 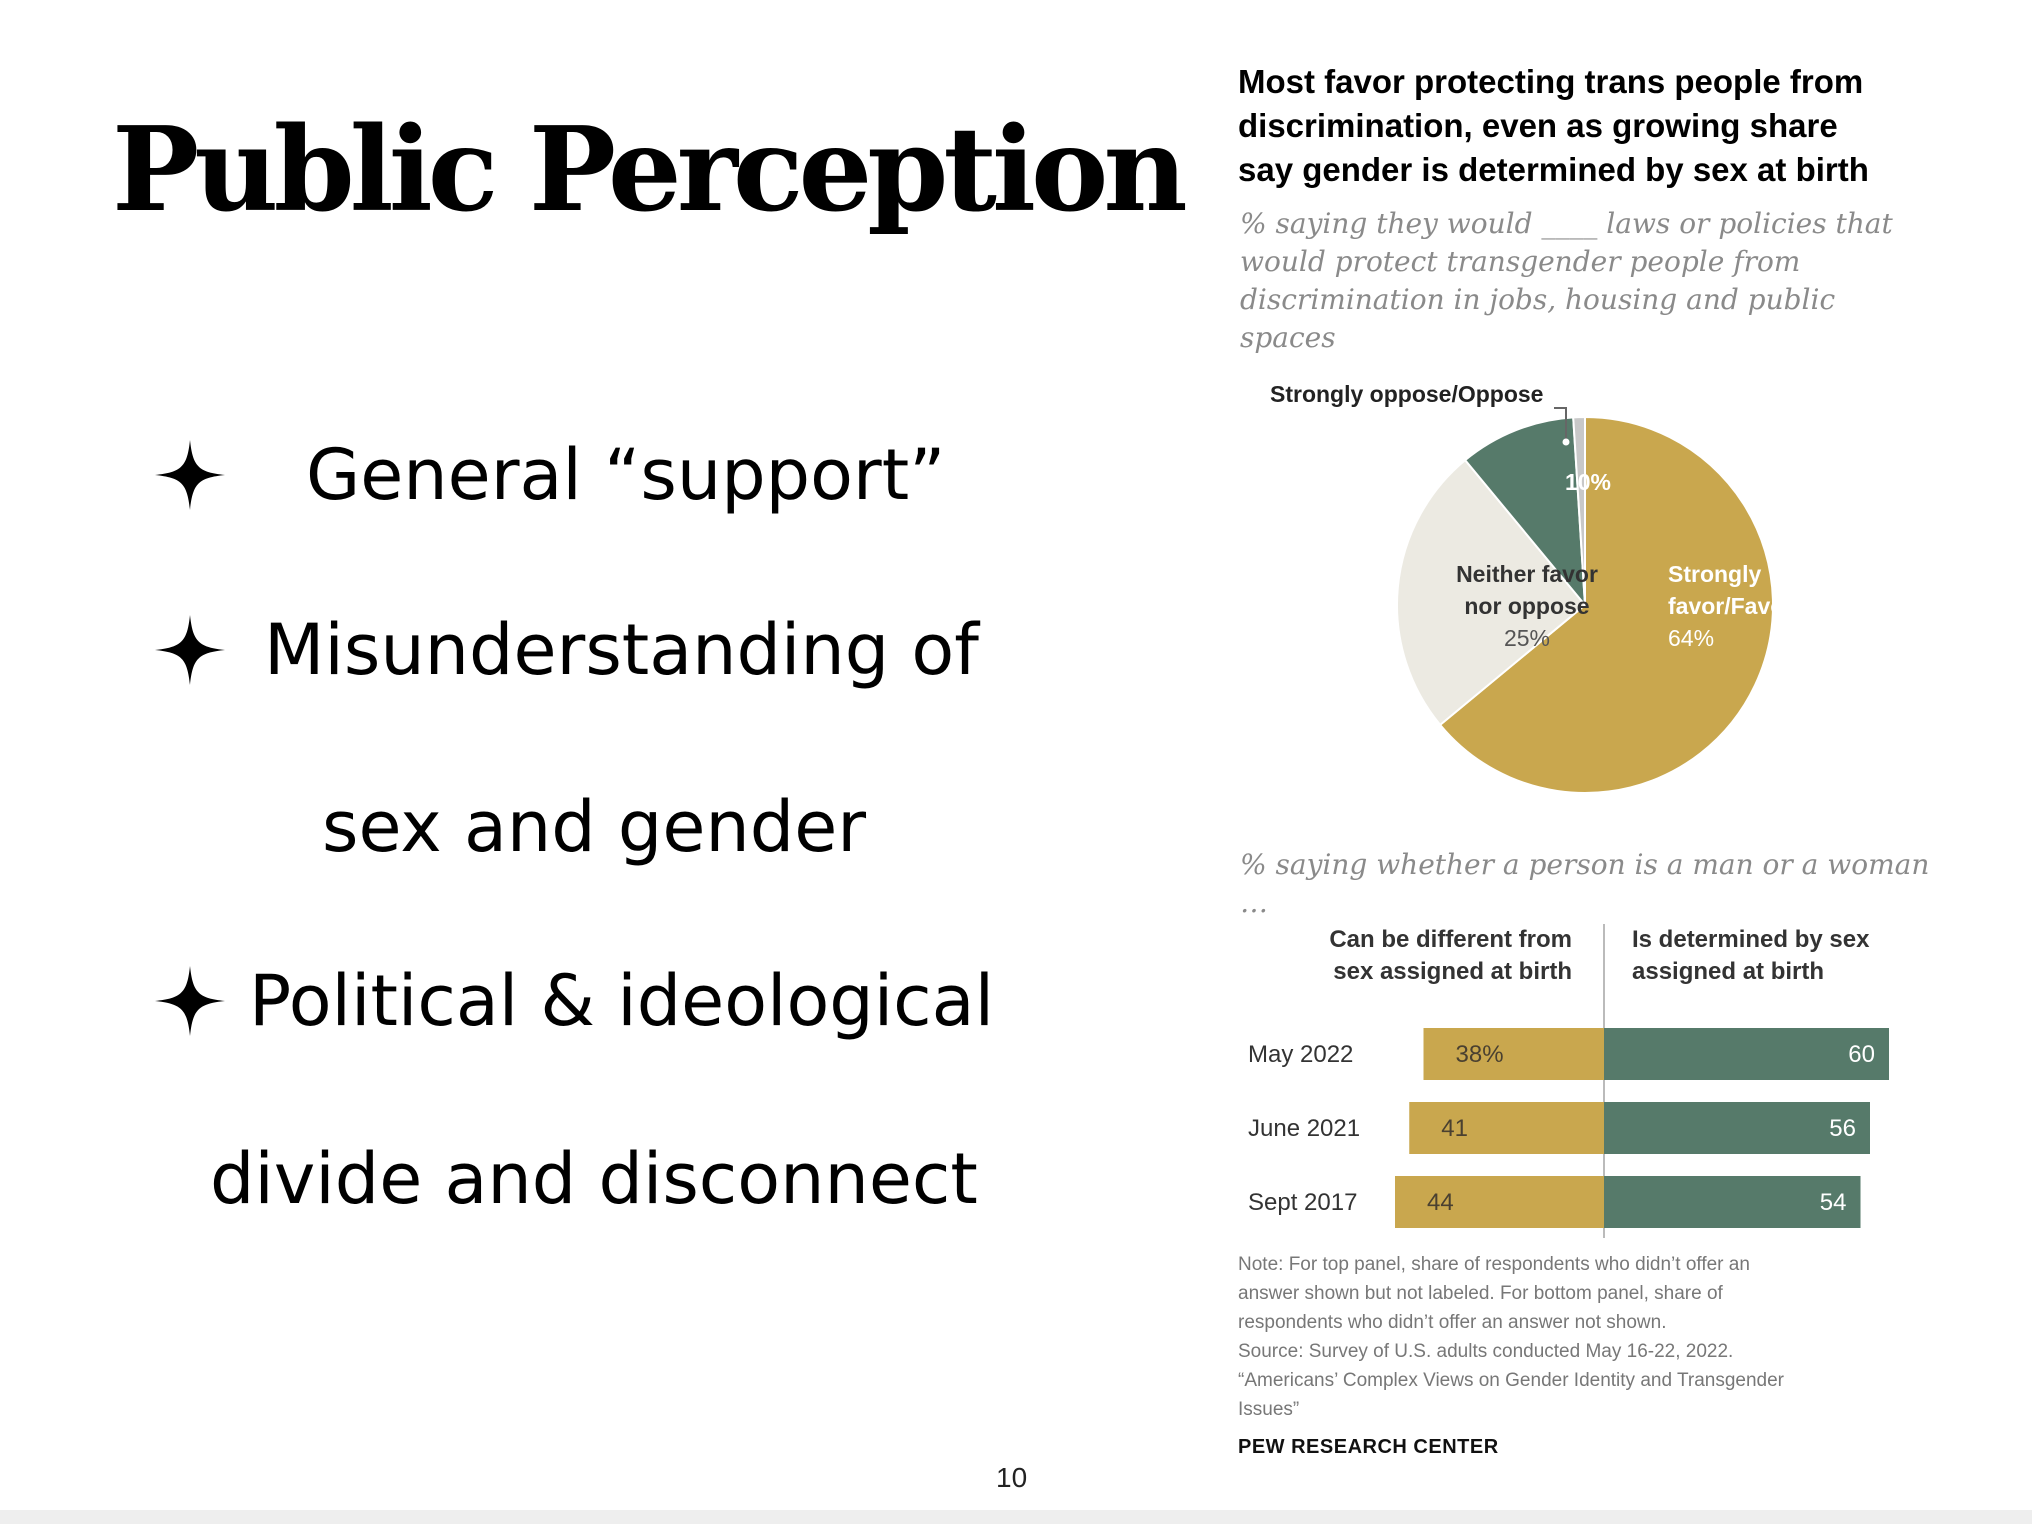 I want to click on pie-slice-oppose, so click(x=1525, y=512).